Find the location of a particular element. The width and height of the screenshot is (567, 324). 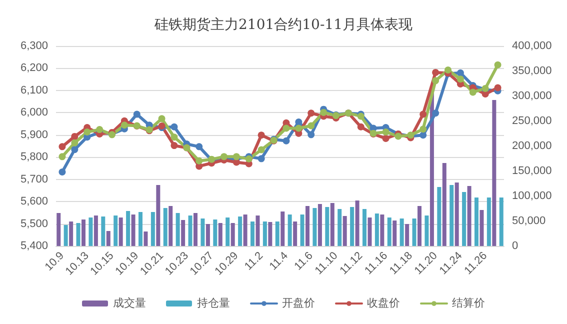

y2-tick-label: 400,000 is located at coordinates (532, 46).